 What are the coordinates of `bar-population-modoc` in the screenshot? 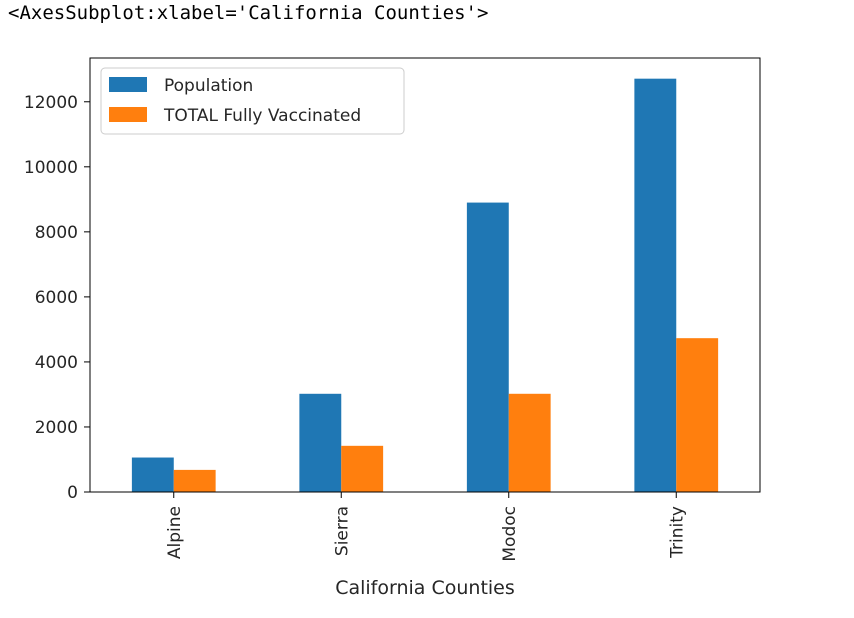 It's located at (487, 347).